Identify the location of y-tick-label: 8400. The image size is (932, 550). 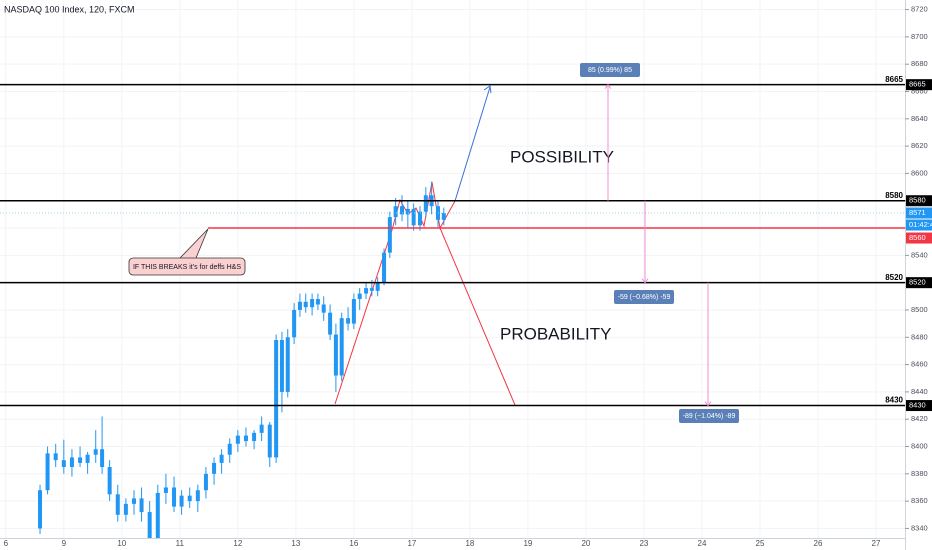
(919, 445).